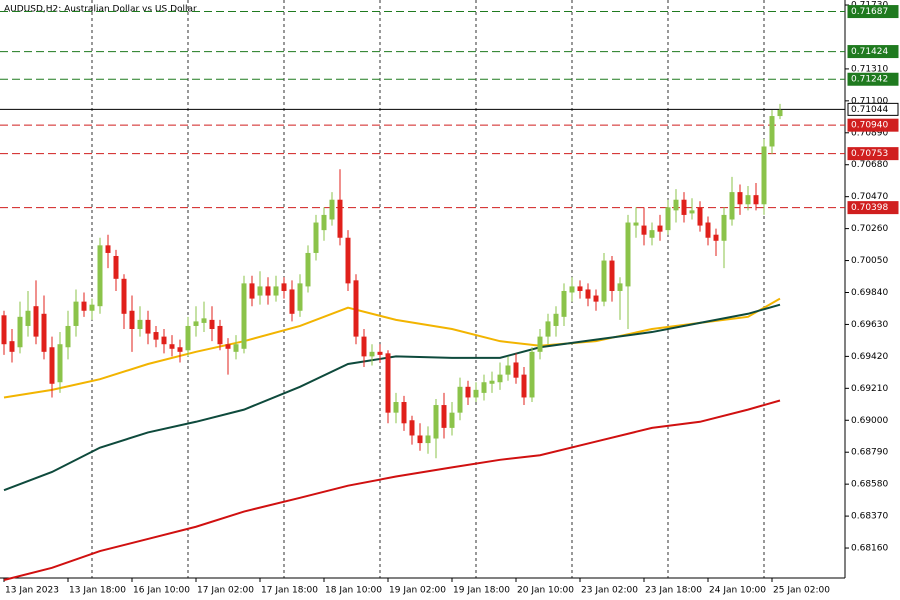  What do you see at coordinates (417, 591) in the screenshot?
I see `x-tick-label: 19 Jan 02:00` at bounding box center [417, 591].